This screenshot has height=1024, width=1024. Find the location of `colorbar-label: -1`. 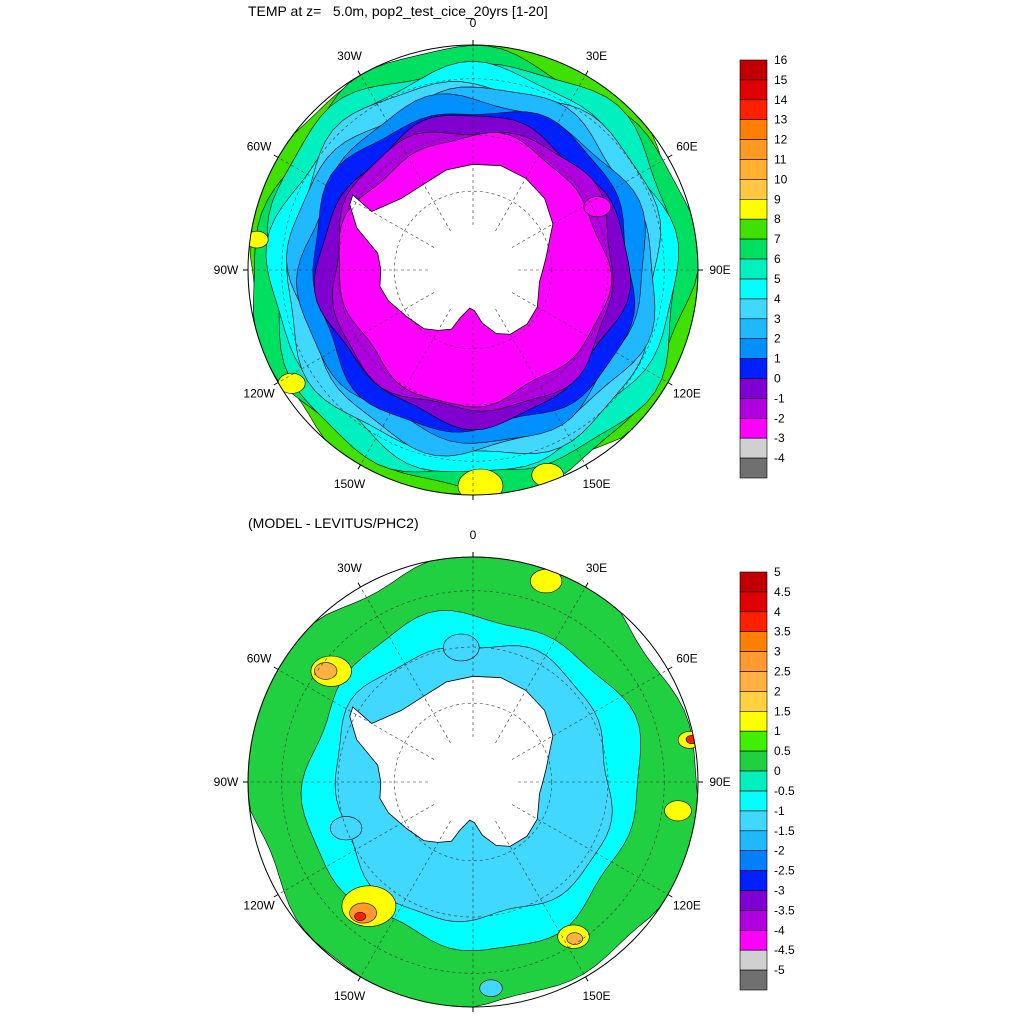

colorbar-label: -1 is located at coordinates (779, 398).